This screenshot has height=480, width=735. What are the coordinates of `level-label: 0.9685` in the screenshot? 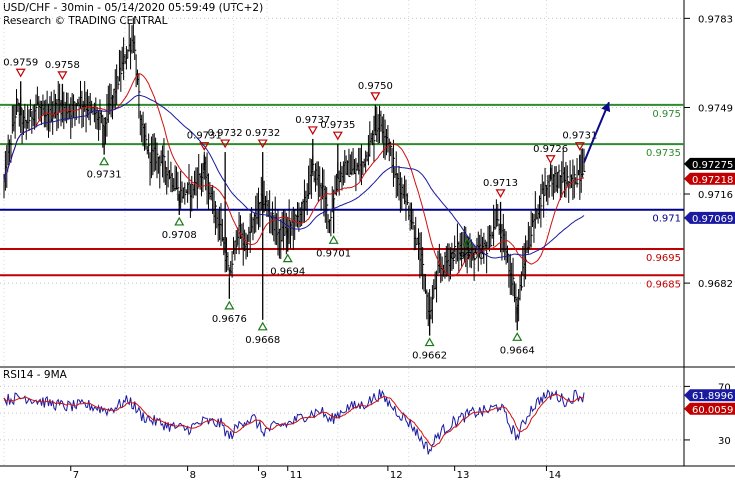 It's located at (663, 284).